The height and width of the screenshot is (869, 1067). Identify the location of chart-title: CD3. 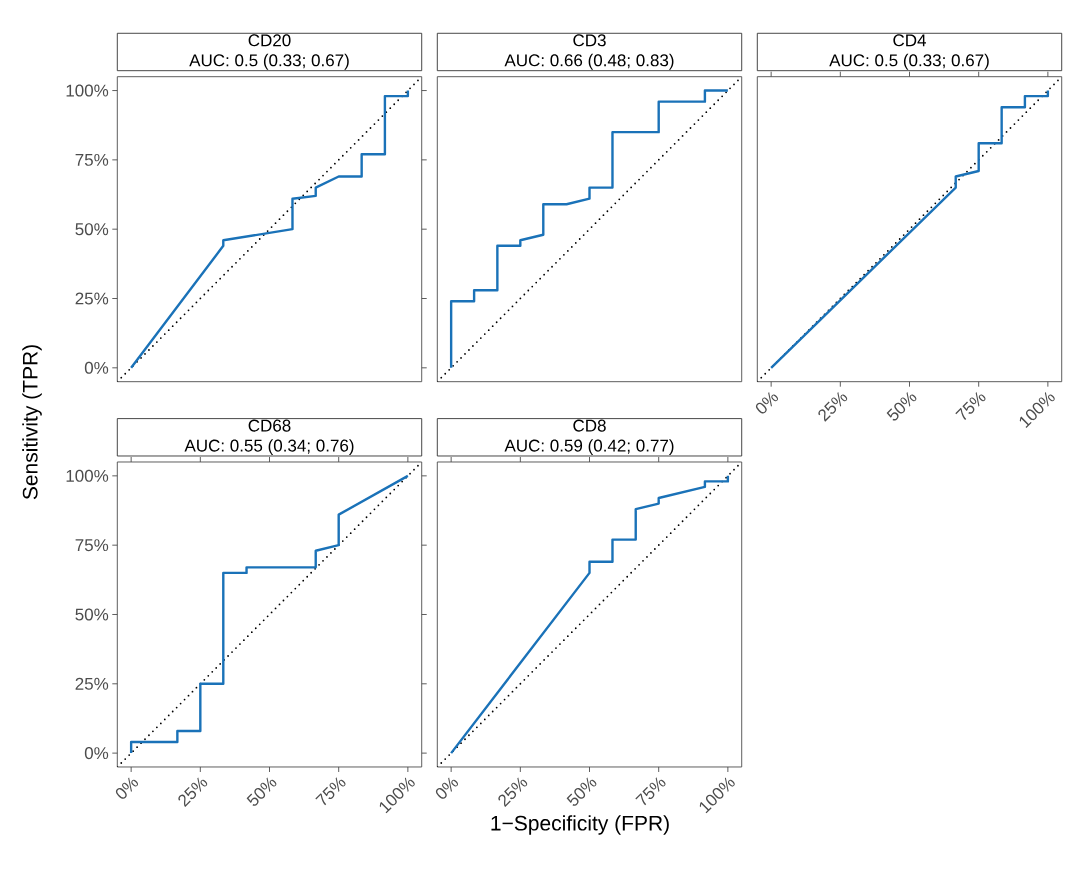
(589, 40).